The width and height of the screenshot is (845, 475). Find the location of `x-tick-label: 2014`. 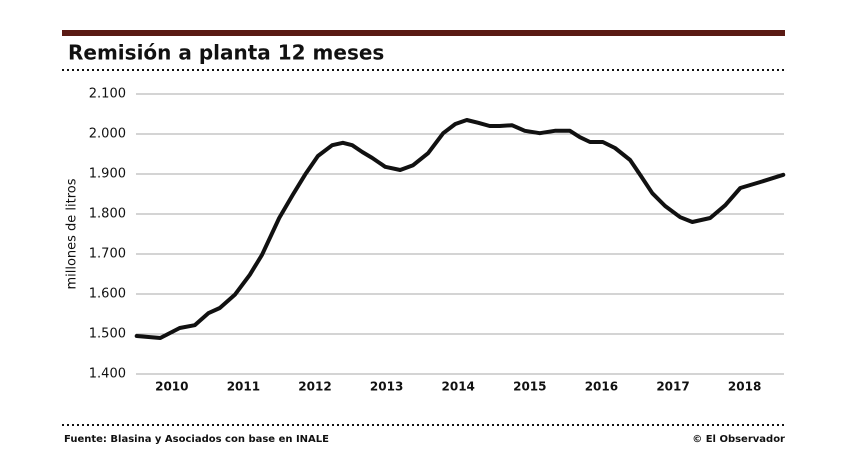

x-tick-label: 2014 is located at coordinates (458, 387).